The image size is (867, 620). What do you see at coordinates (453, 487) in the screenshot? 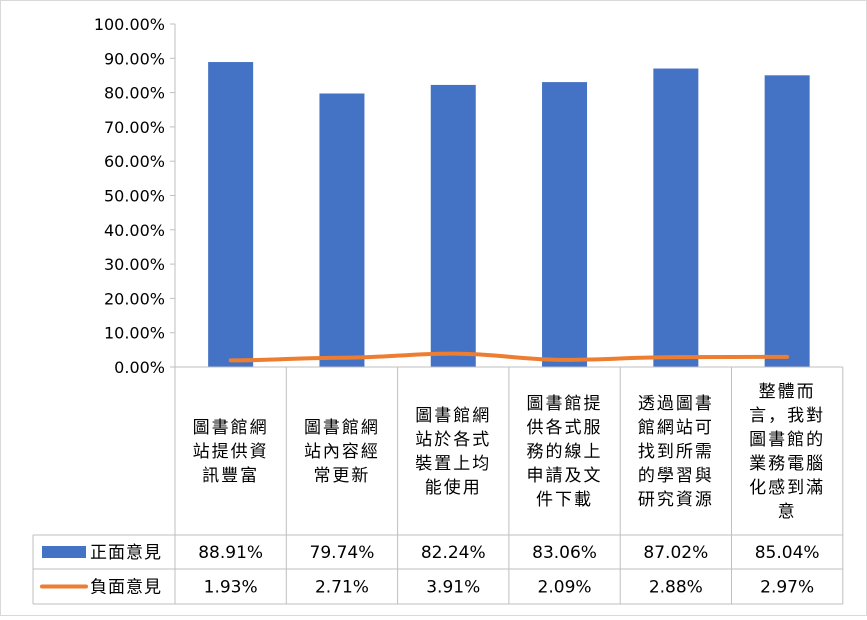
I see `x-category-label-line: 能使用` at bounding box center [453, 487].